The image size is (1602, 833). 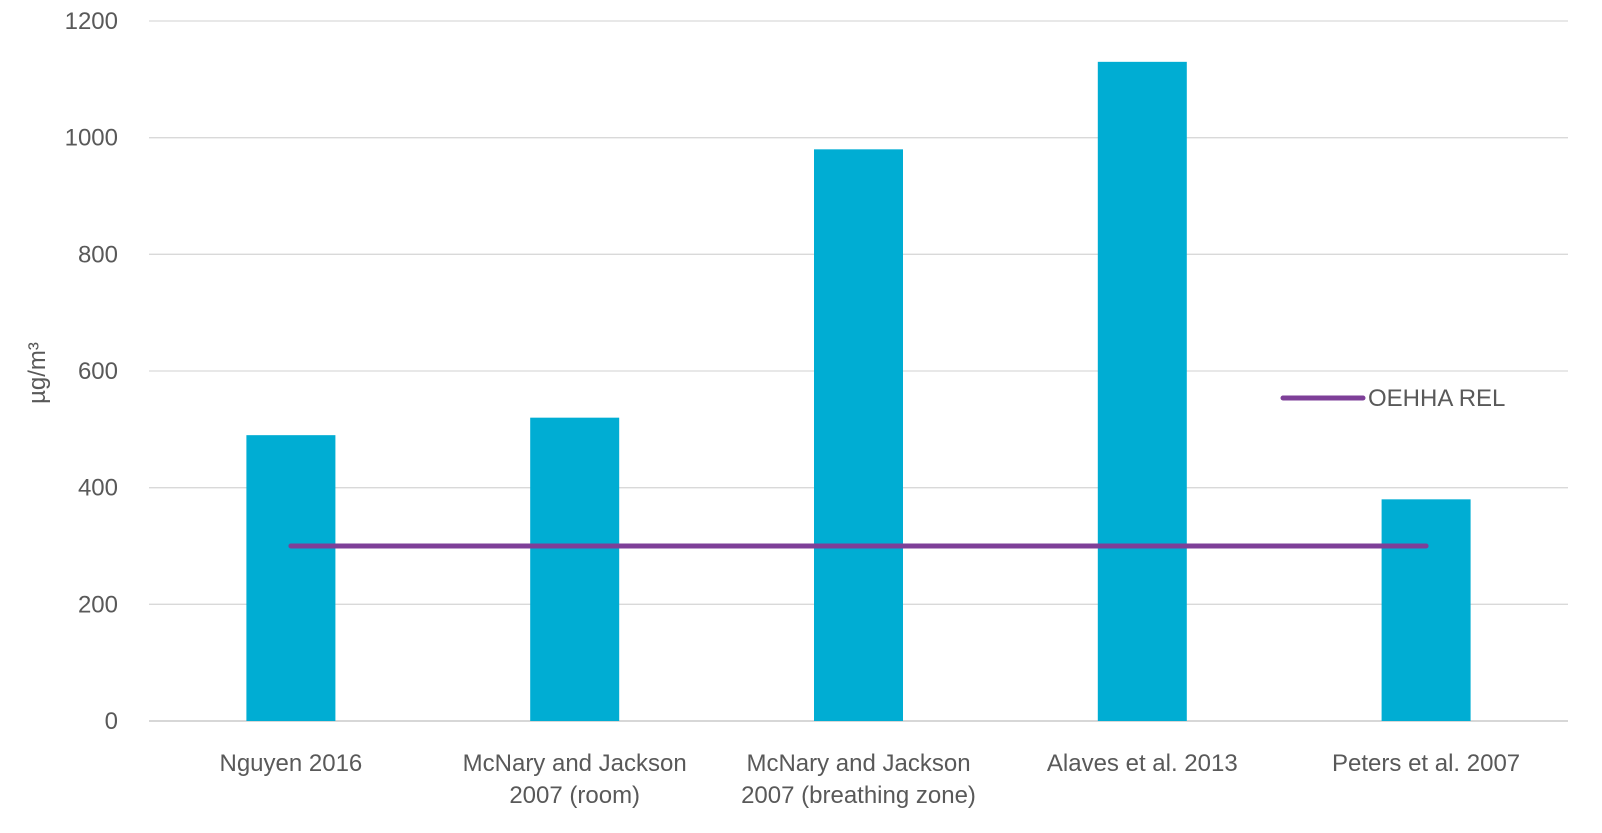 I want to click on x-category-label: 2007 (room), so click(x=574, y=795).